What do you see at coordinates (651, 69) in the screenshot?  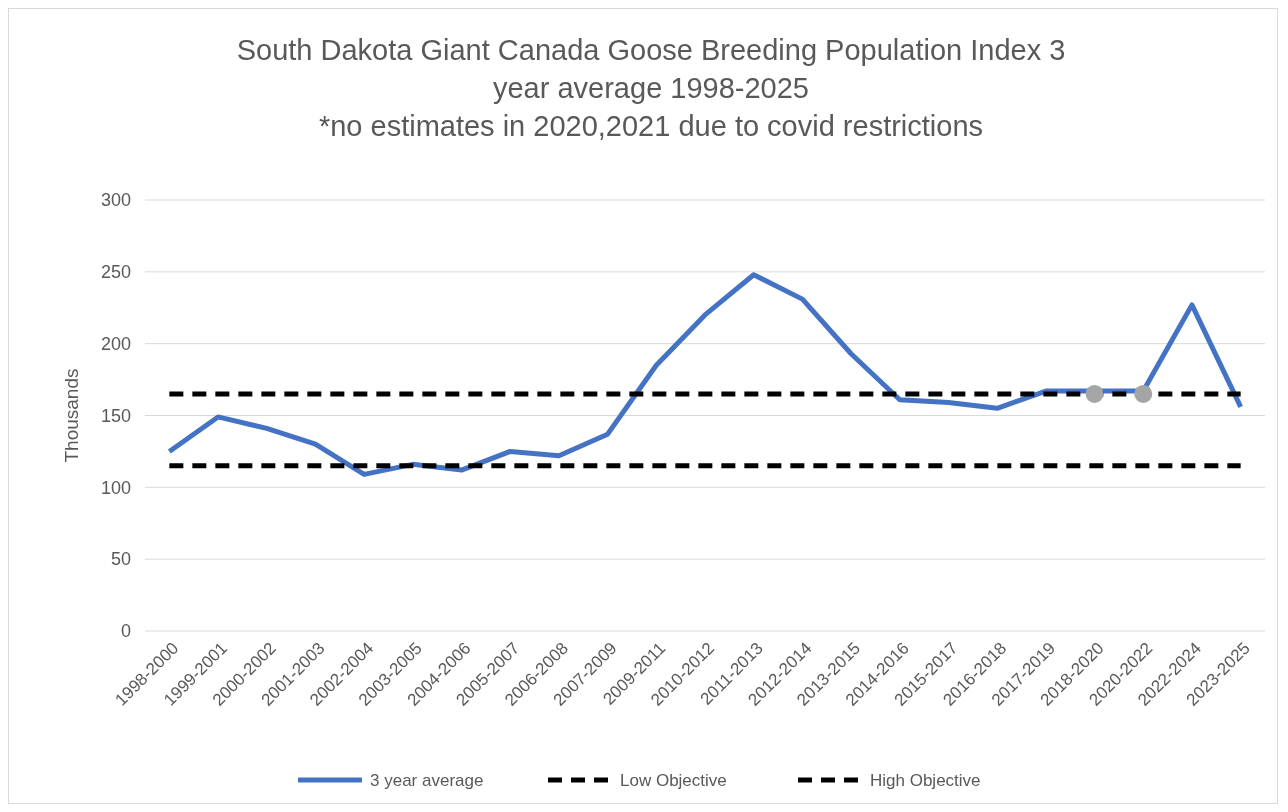 I see `chart-title: South Dakota Giant Canada Goose Breeding Population Index 3 year average 1998-2025` at bounding box center [651, 69].